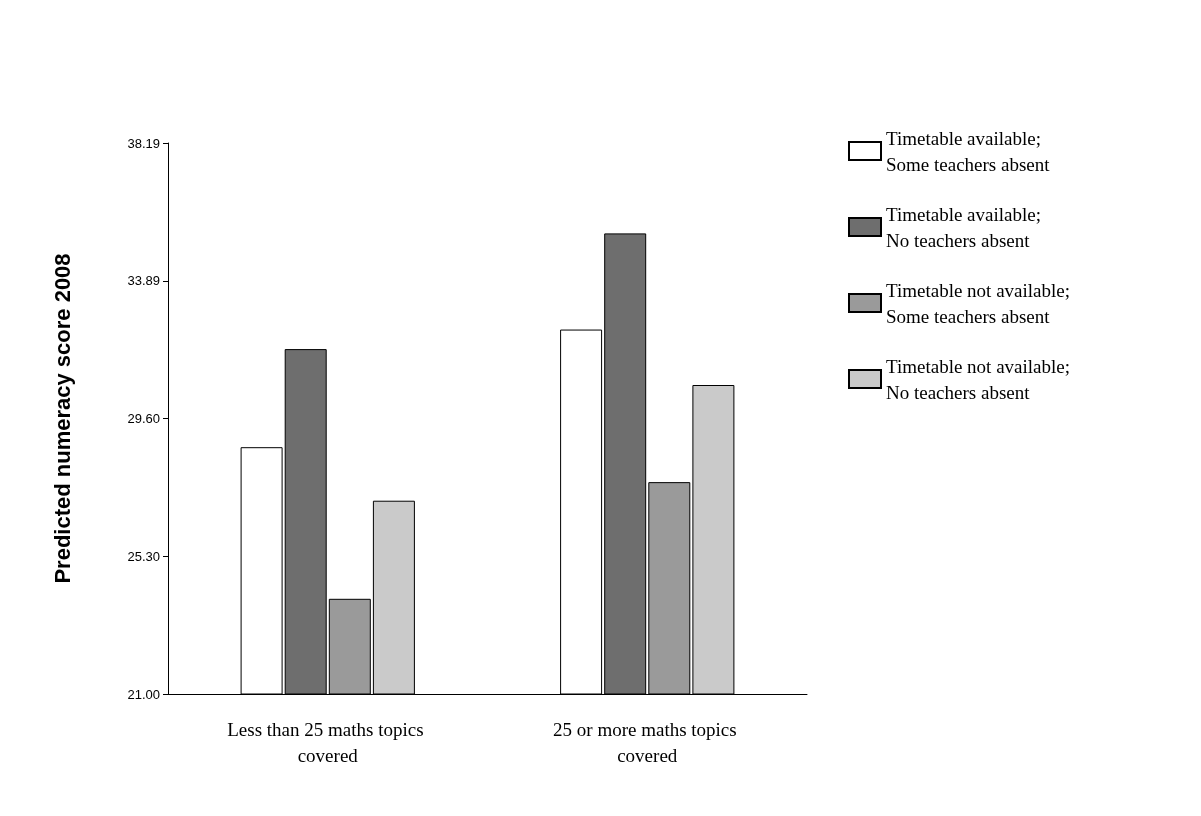 This screenshot has height=816, width=1201. I want to click on legend-label: Timetable available; No teachers absent, so click(963, 227).